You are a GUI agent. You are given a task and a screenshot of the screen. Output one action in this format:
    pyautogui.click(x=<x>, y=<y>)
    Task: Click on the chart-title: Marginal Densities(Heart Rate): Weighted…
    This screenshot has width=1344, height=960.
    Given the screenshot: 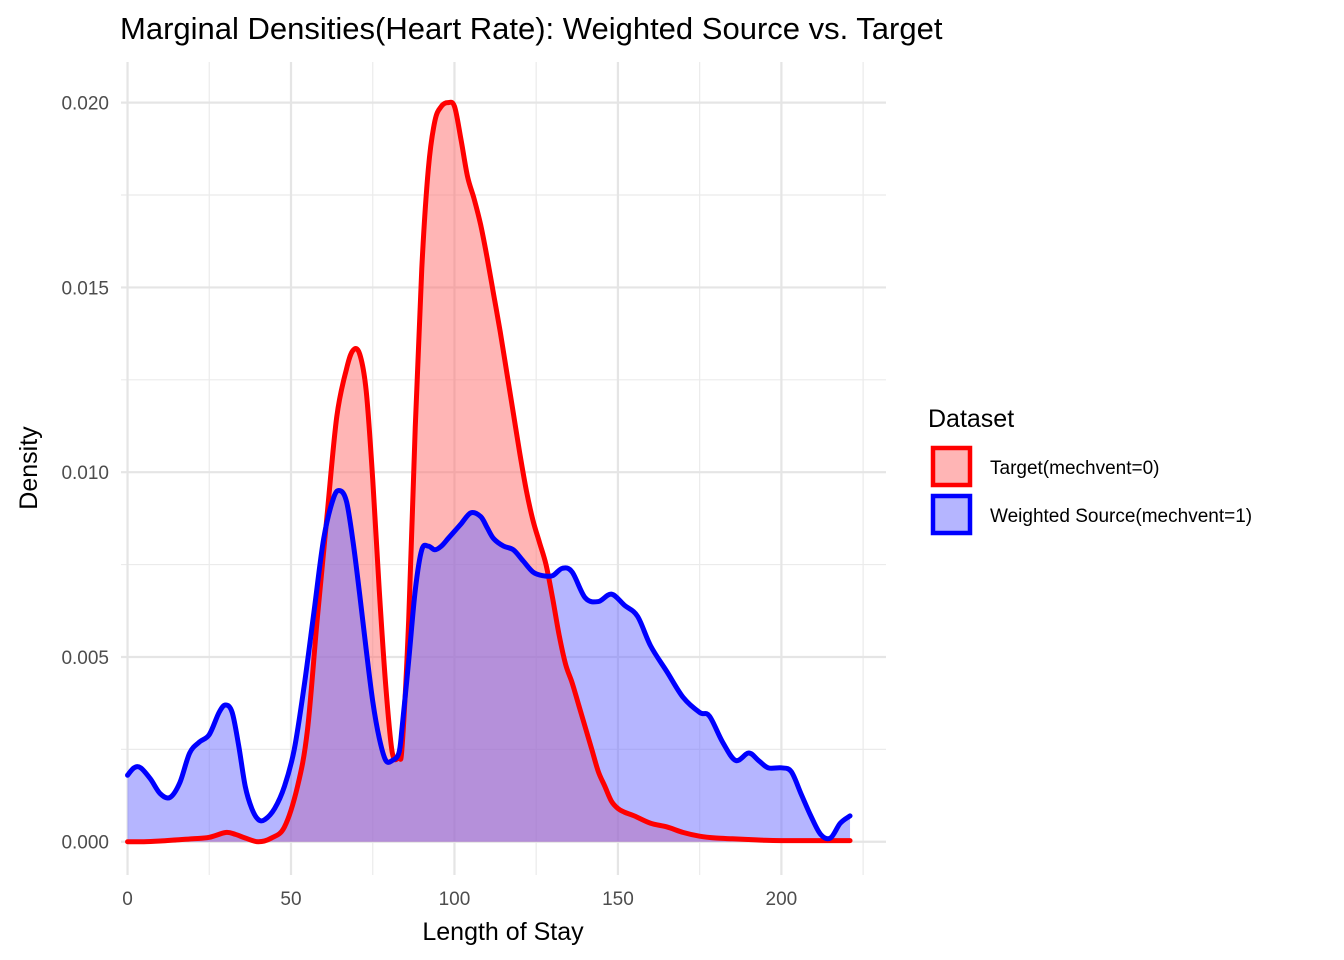 What is the action you would take?
    pyautogui.click(x=531, y=28)
    